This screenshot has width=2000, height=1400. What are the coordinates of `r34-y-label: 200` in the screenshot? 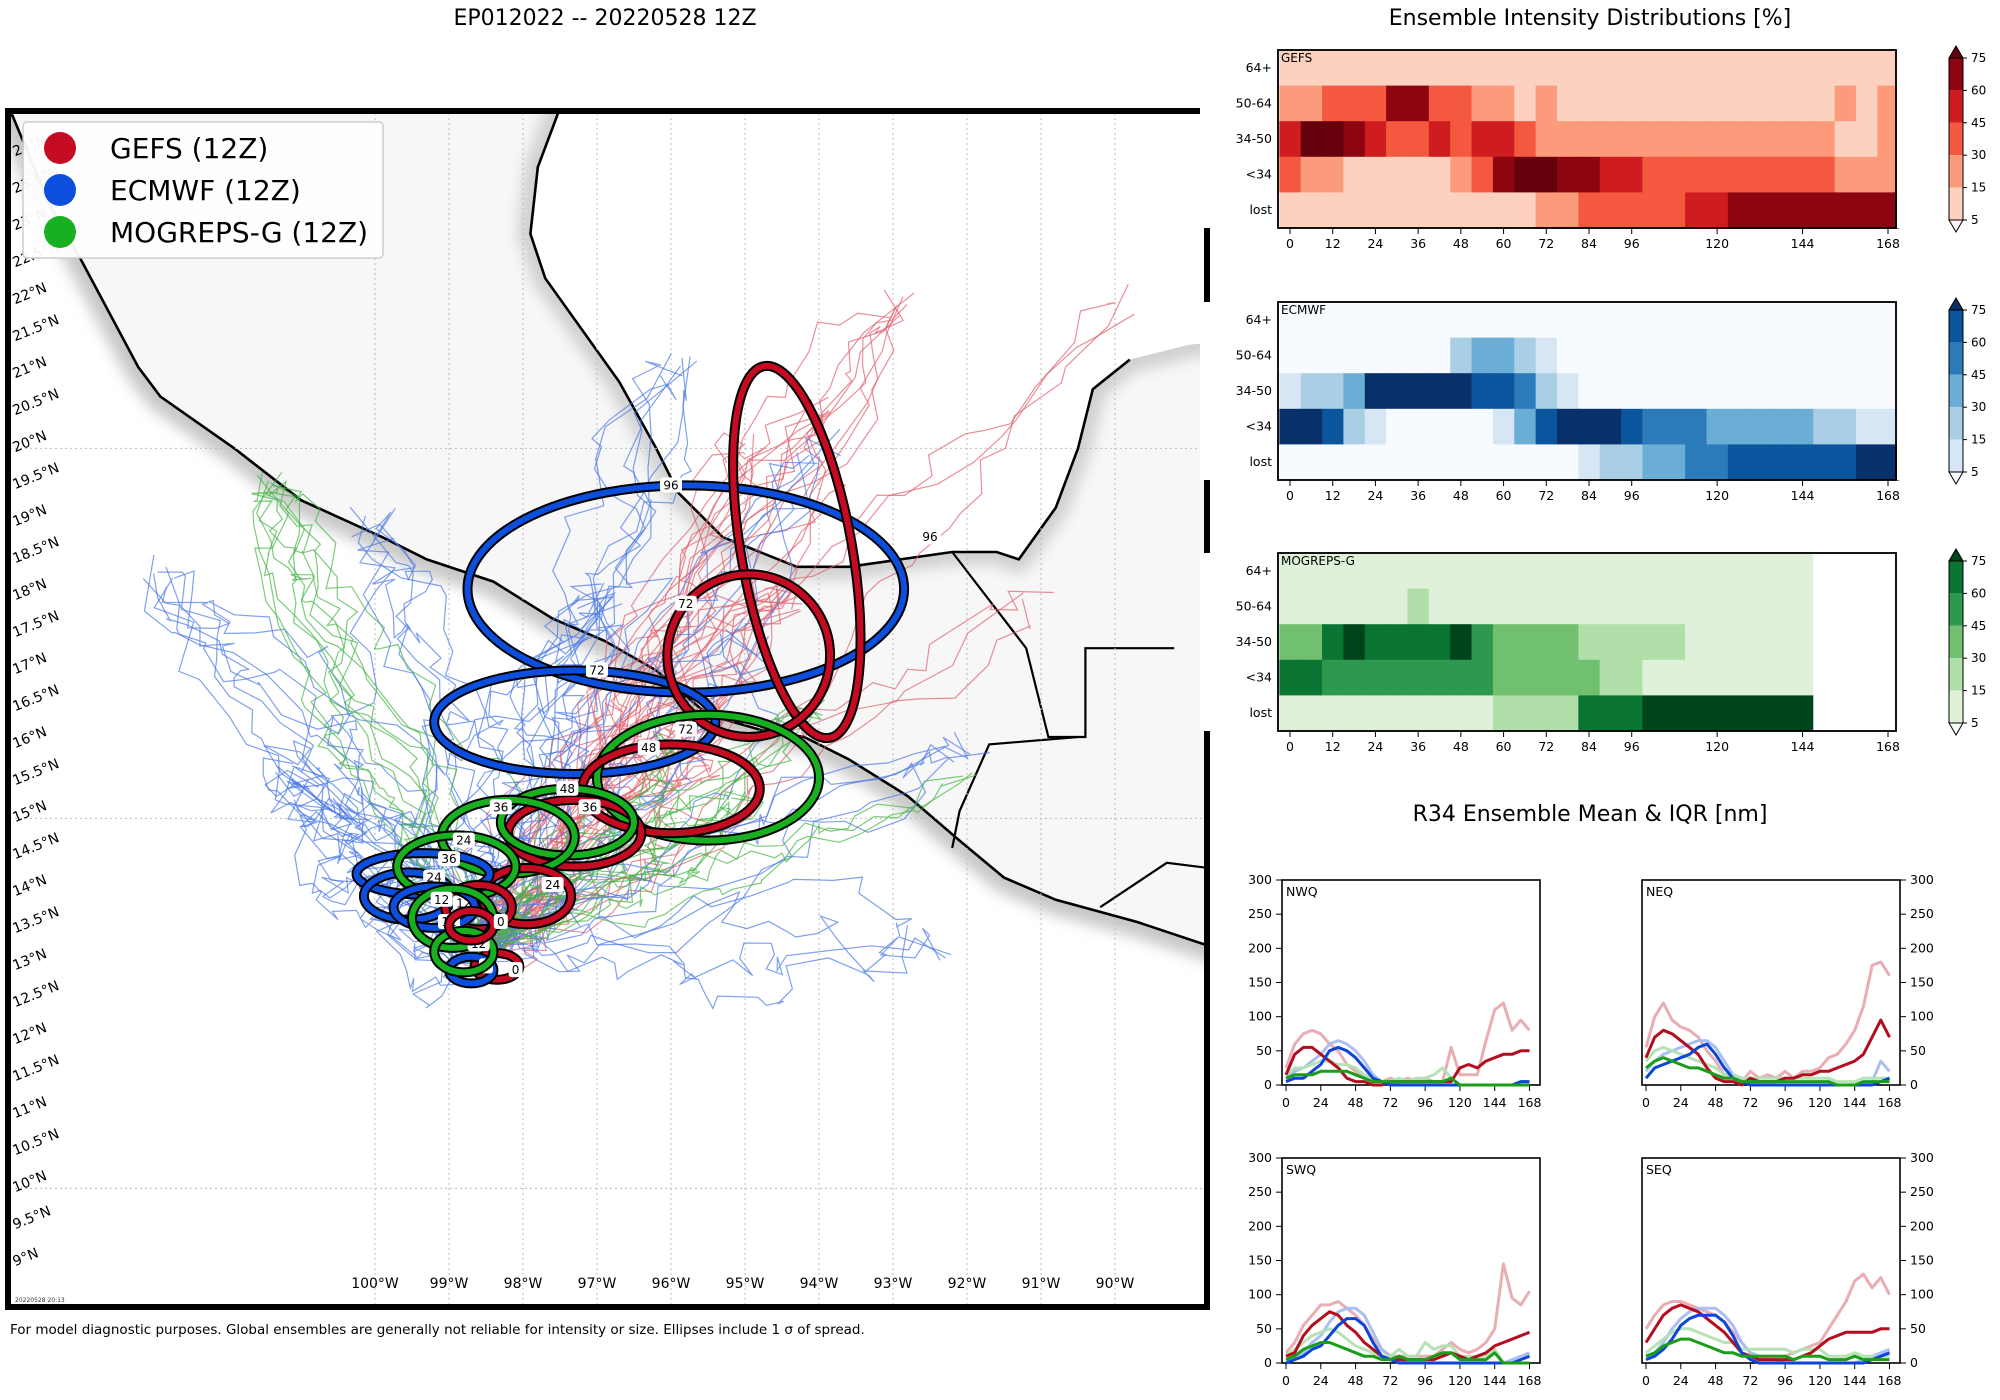 It's located at (1260, 947).